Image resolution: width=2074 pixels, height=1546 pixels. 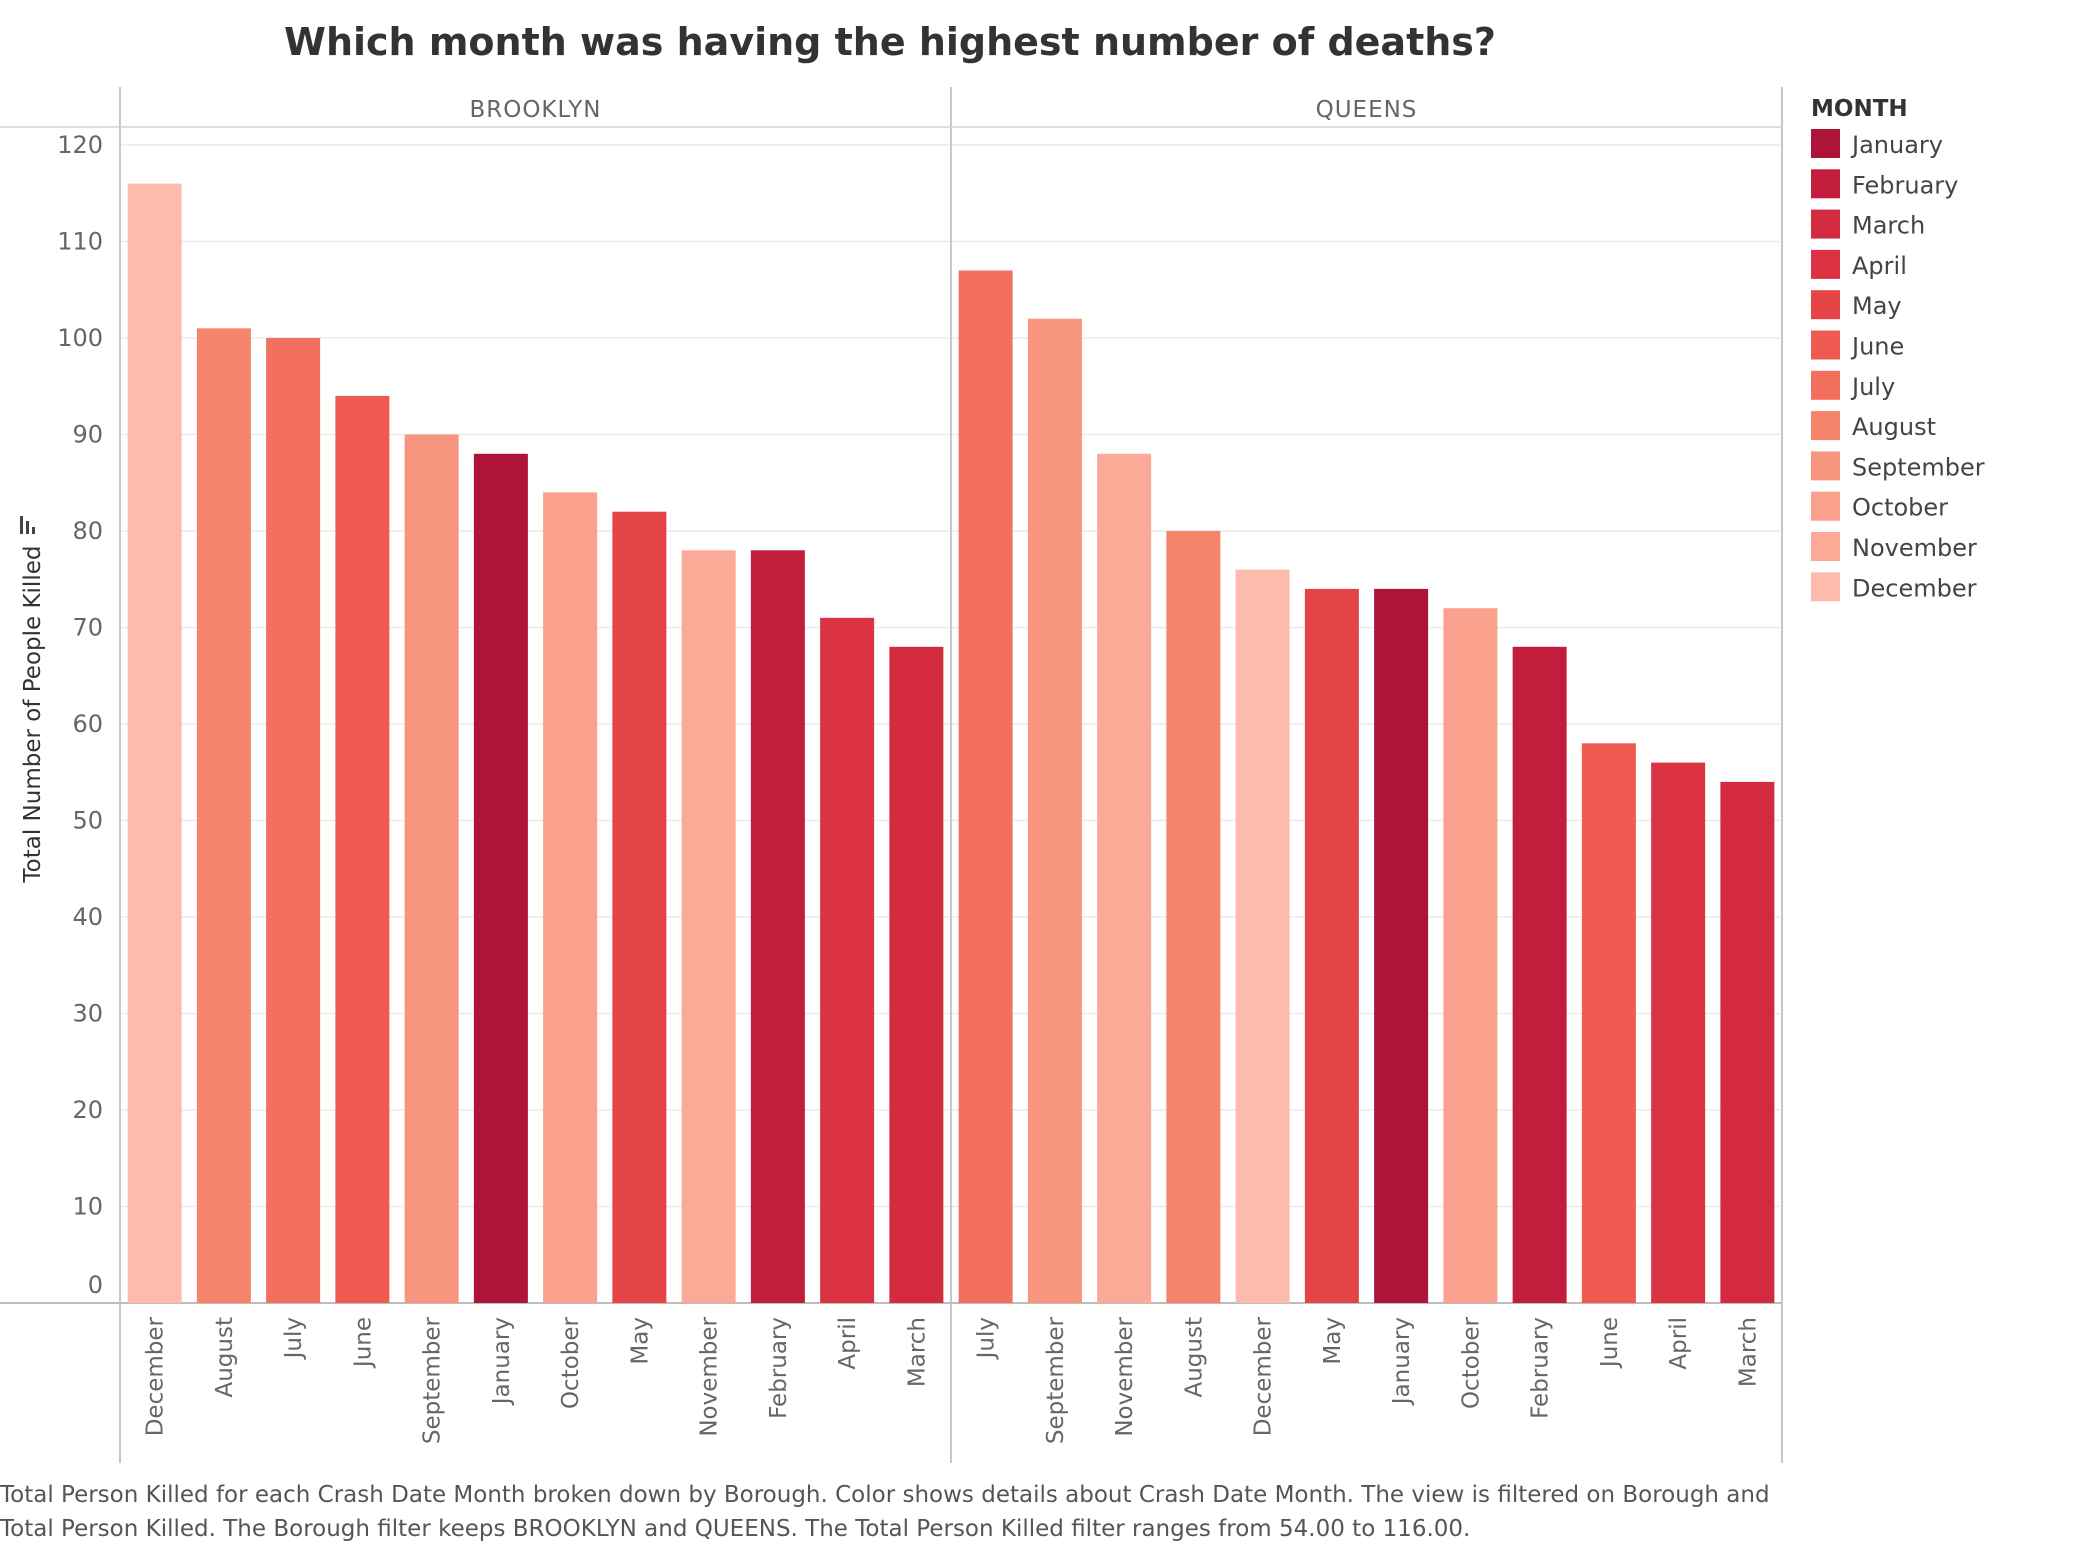 I want to click on legend-item-june: June, so click(x=1857, y=345).